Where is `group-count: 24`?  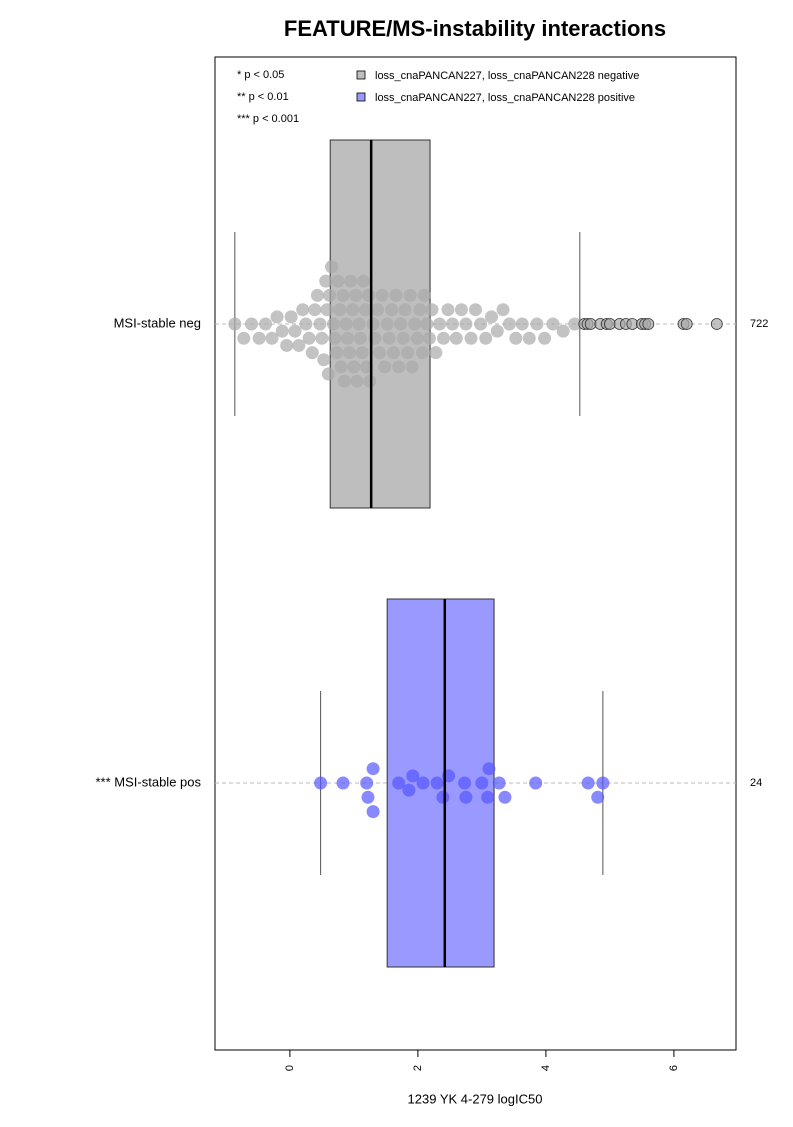
group-count: 24 is located at coordinates (756, 783).